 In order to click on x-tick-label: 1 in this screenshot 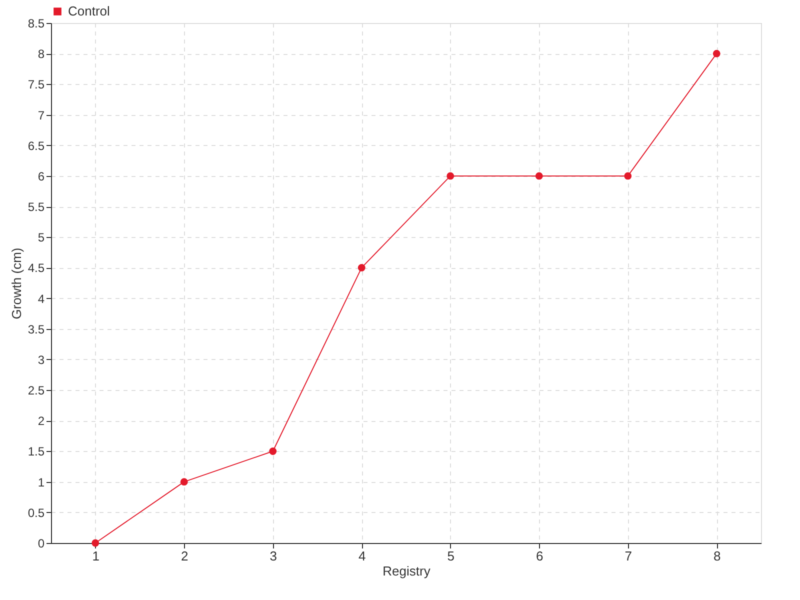, I will do `click(96, 556)`.